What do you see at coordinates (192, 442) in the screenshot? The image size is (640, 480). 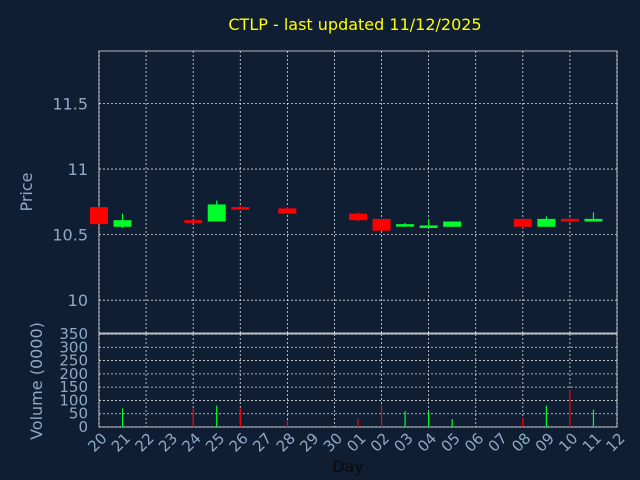 I see `x-tick-label: 24` at bounding box center [192, 442].